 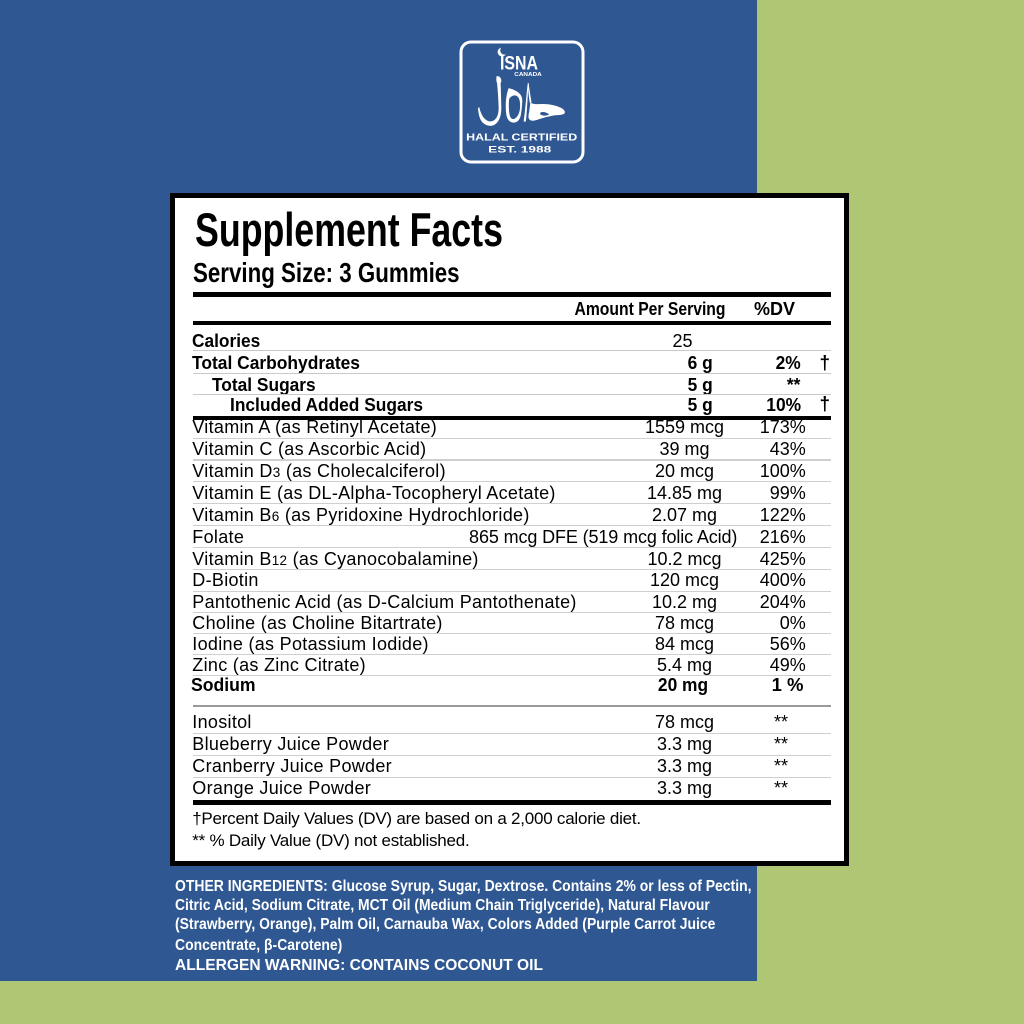 What do you see at coordinates (528, 75) in the screenshot?
I see `svg-text: CANADA` at bounding box center [528, 75].